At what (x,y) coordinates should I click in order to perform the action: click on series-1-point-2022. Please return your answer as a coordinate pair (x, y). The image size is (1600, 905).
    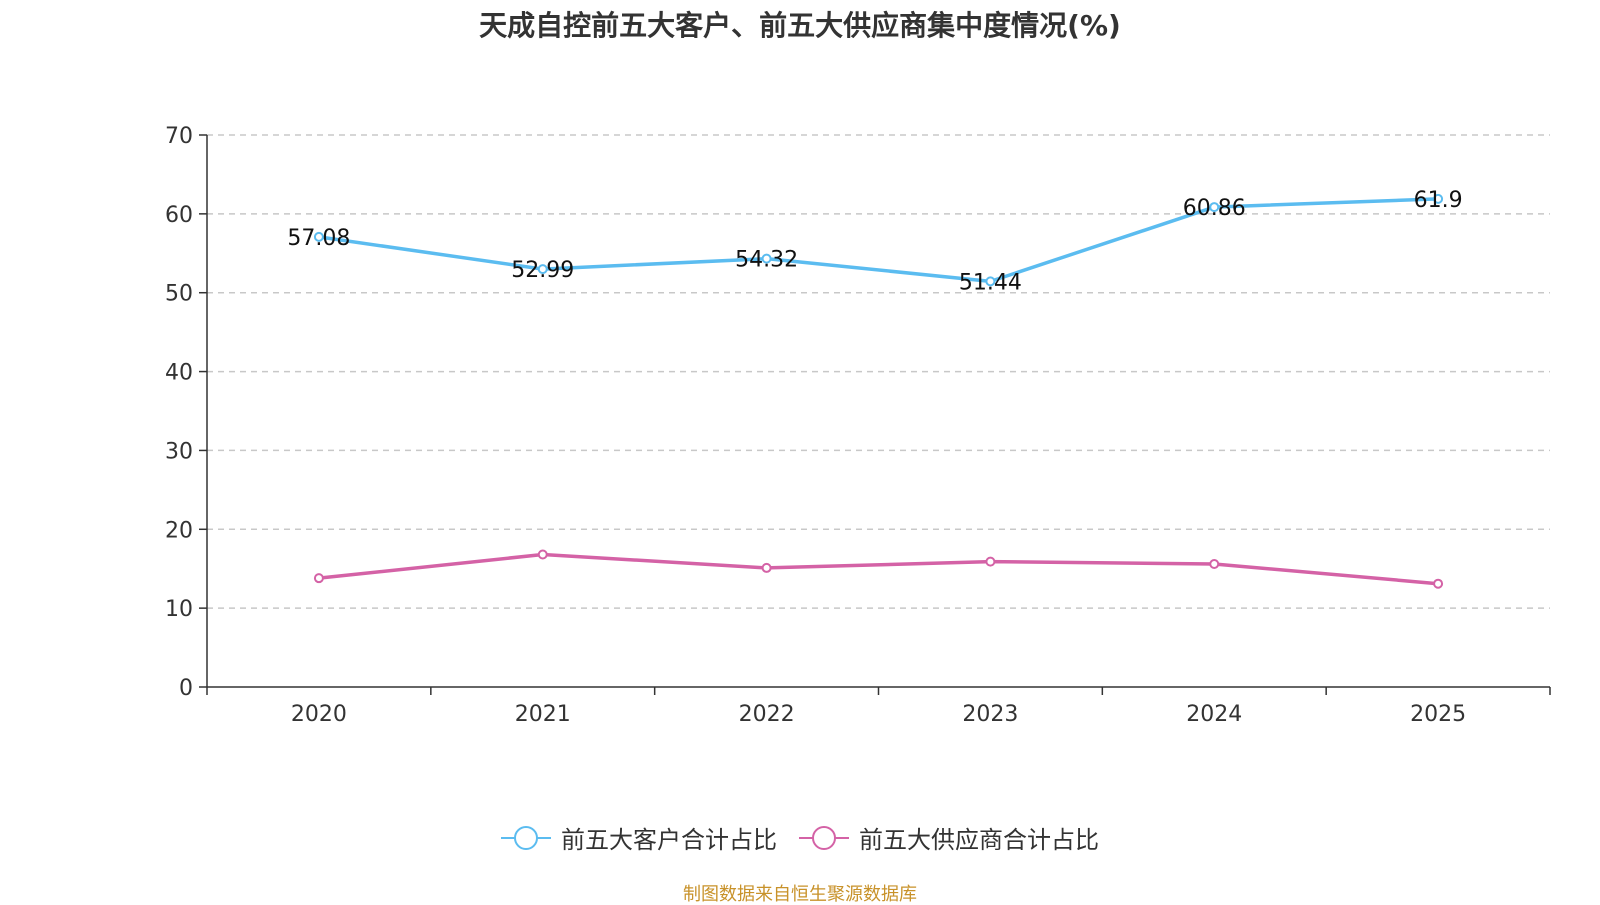
    Looking at the image, I should click on (766, 567).